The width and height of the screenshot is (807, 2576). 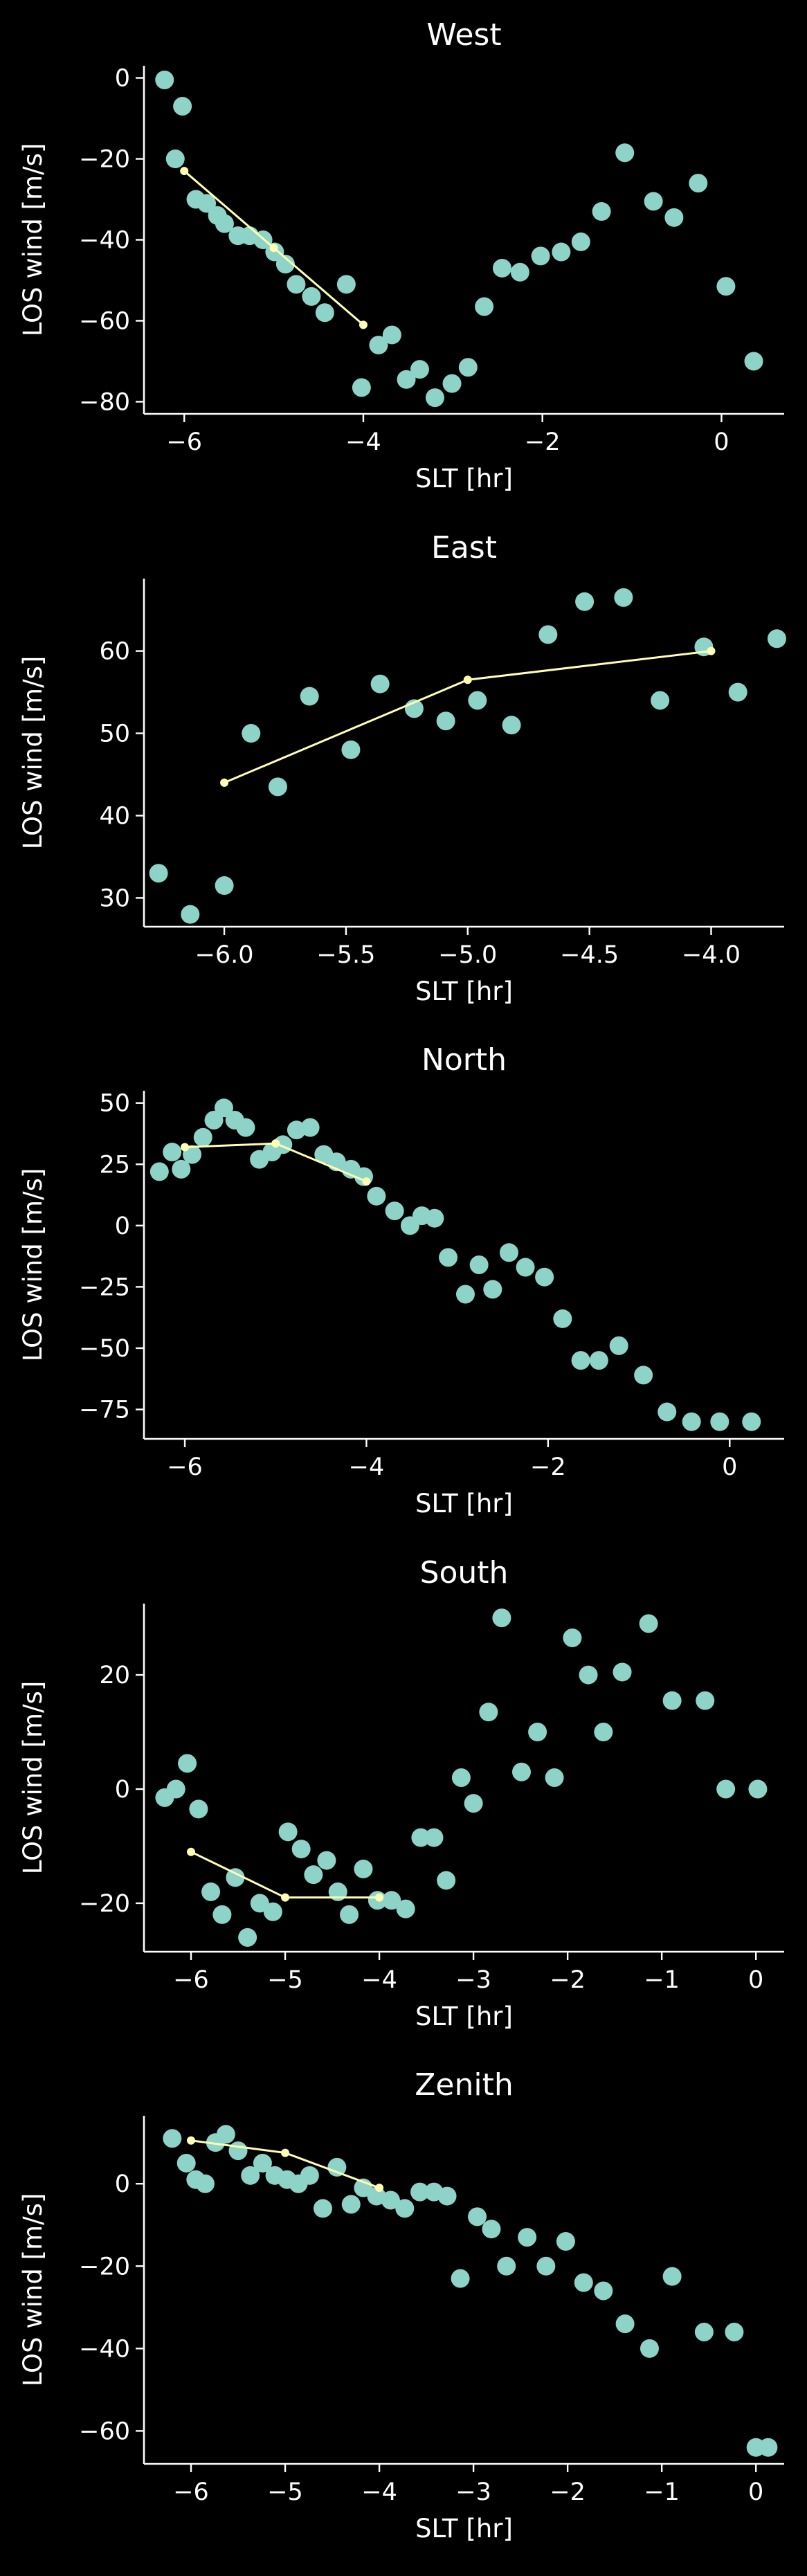 I want to click on x-tick-label: −4.5, so click(x=589, y=955).